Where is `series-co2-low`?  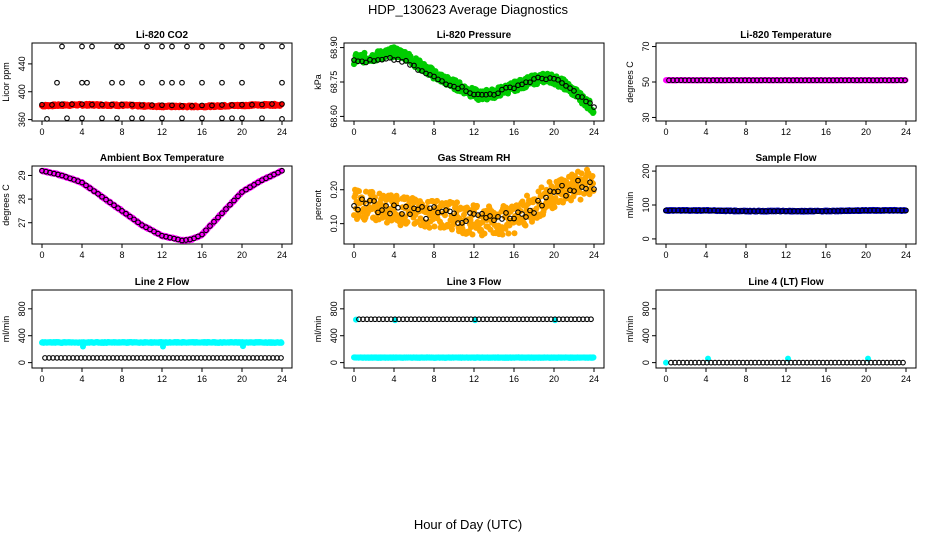
series-co2-low is located at coordinates (164, 118).